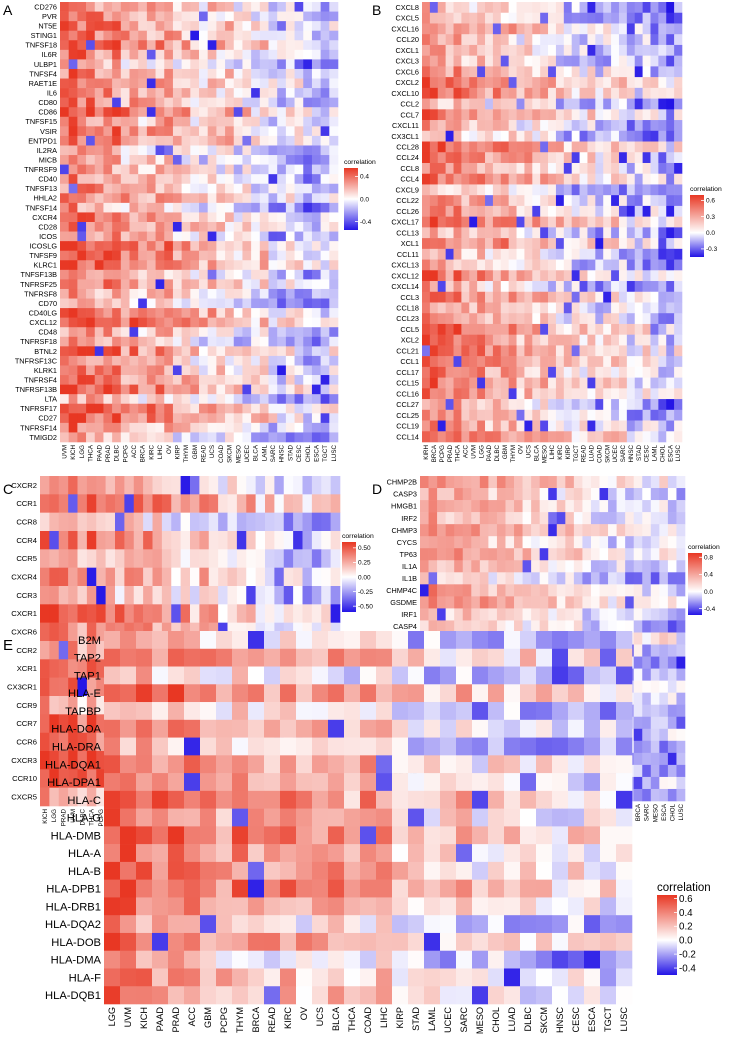 The image size is (730, 1049). I want to click on column-label-brca: BRCA, so click(434, 453).